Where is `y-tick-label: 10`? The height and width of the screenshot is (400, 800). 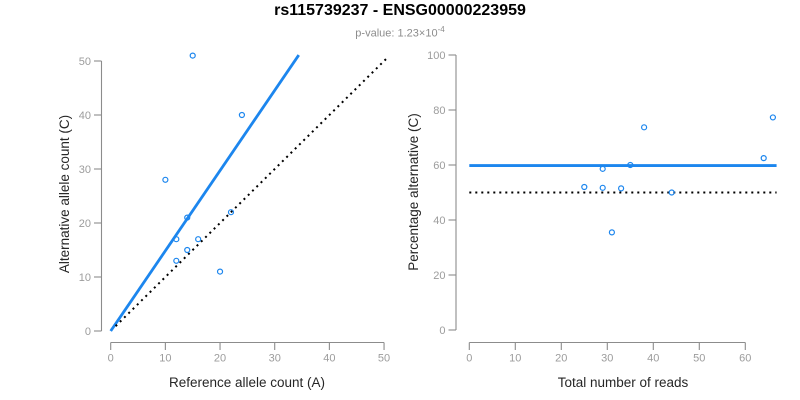
y-tick-label: 10 is located at coordinates (85, 278).